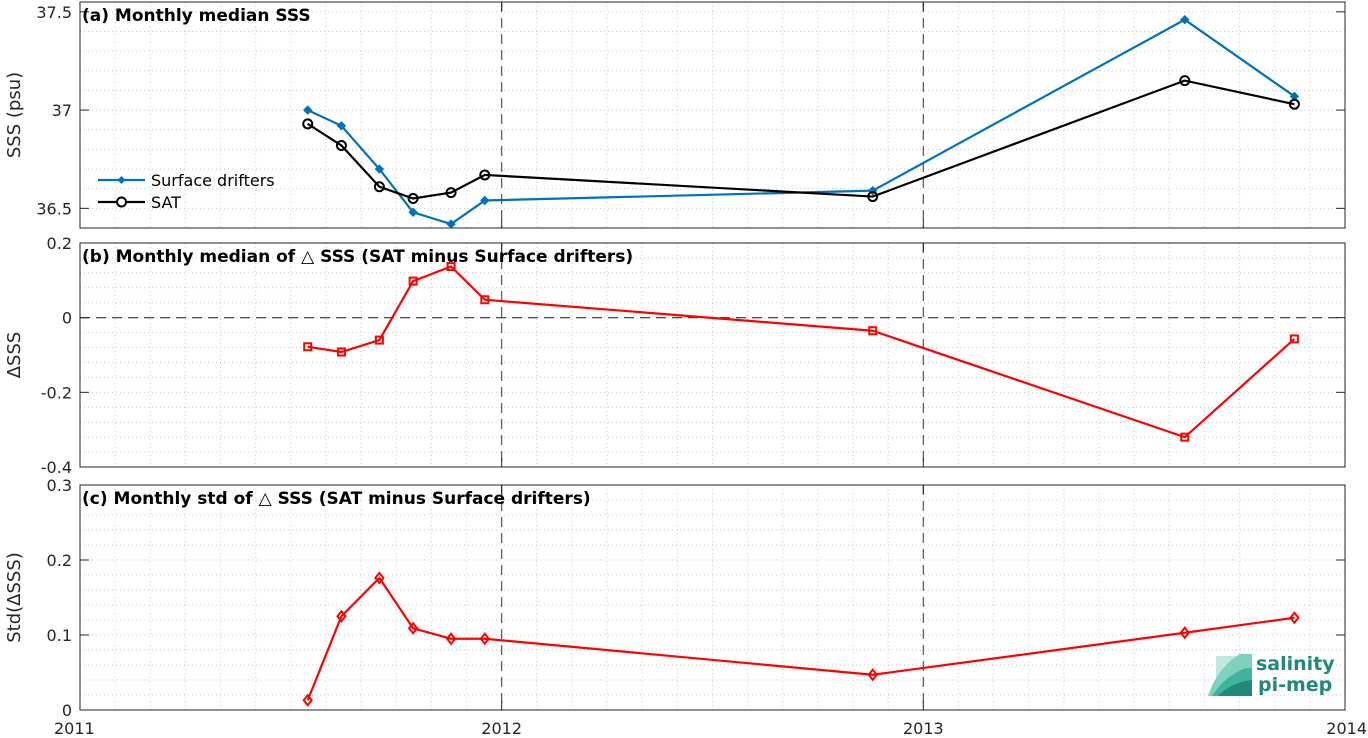 The height and width of the screenshot is (738, 1368). I want to click on y-tick-label: 0.1, so click(59, 635).